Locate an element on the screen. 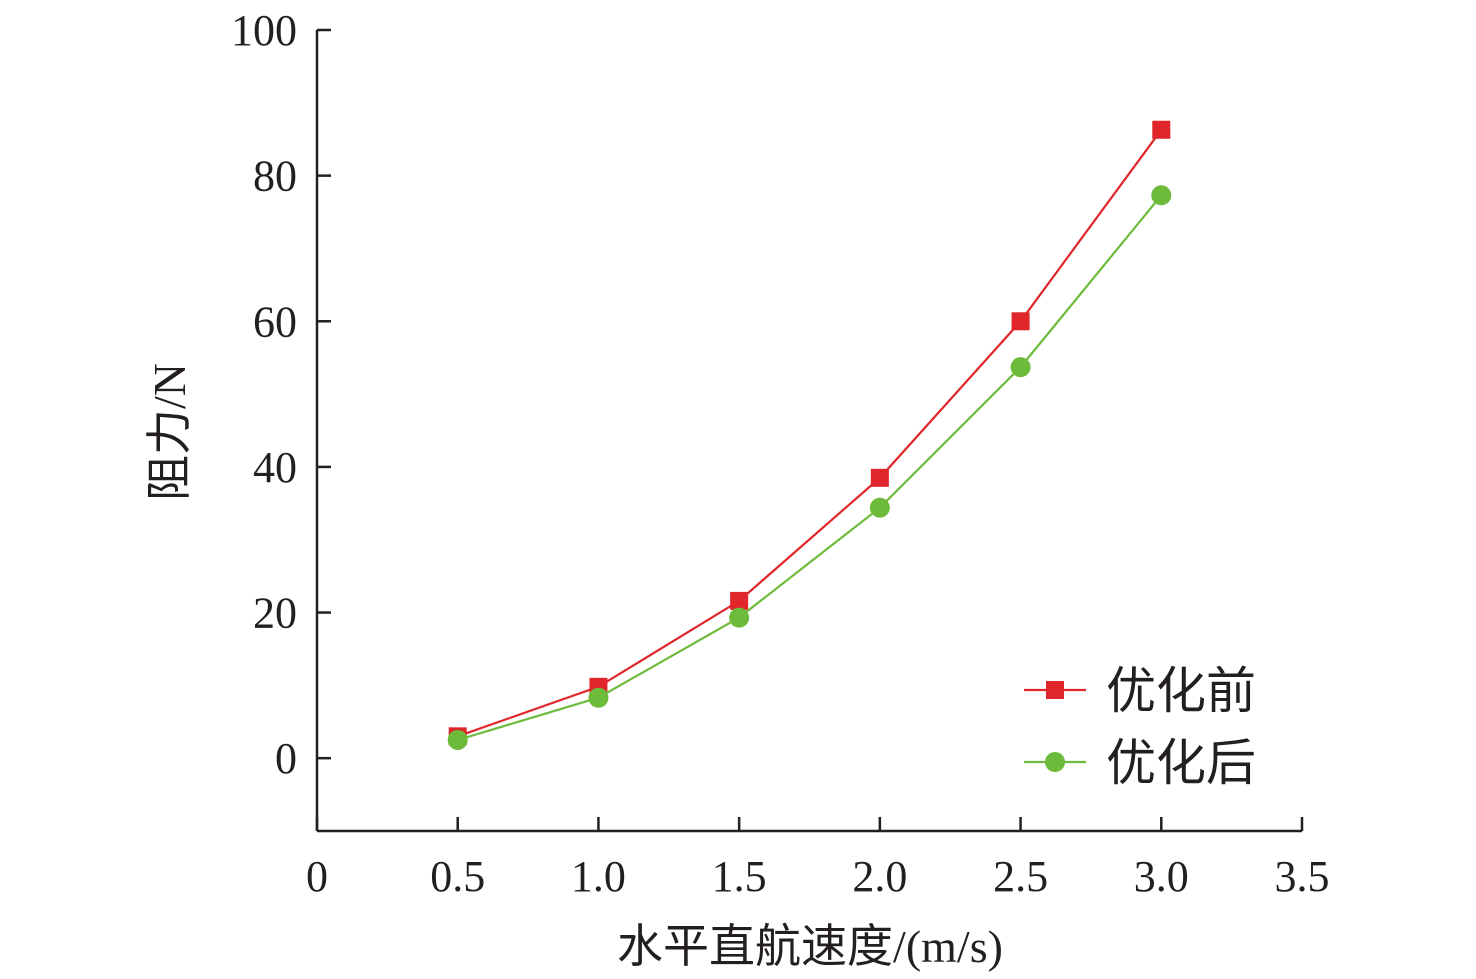 This screenshot has height=979, width=1476. x-tick-label: 2.0 is located at coordinates (879, 876).